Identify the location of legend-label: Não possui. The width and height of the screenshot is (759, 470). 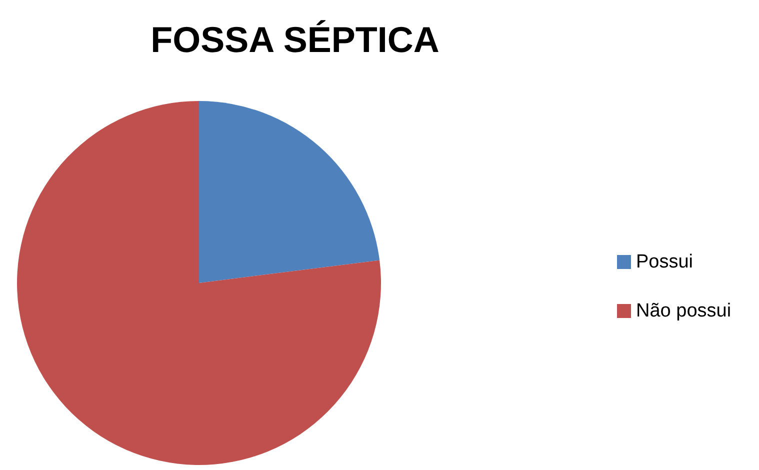
(684, 311).